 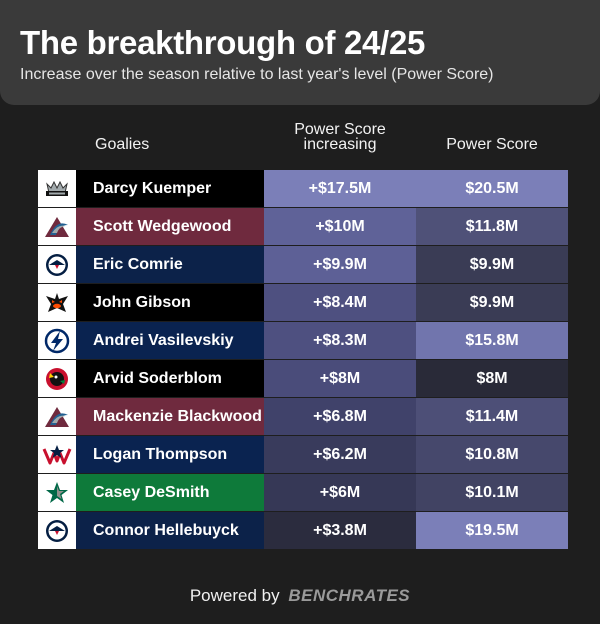 I want to click on column-header-power-score: Power Score, so click(x=492, y=144).